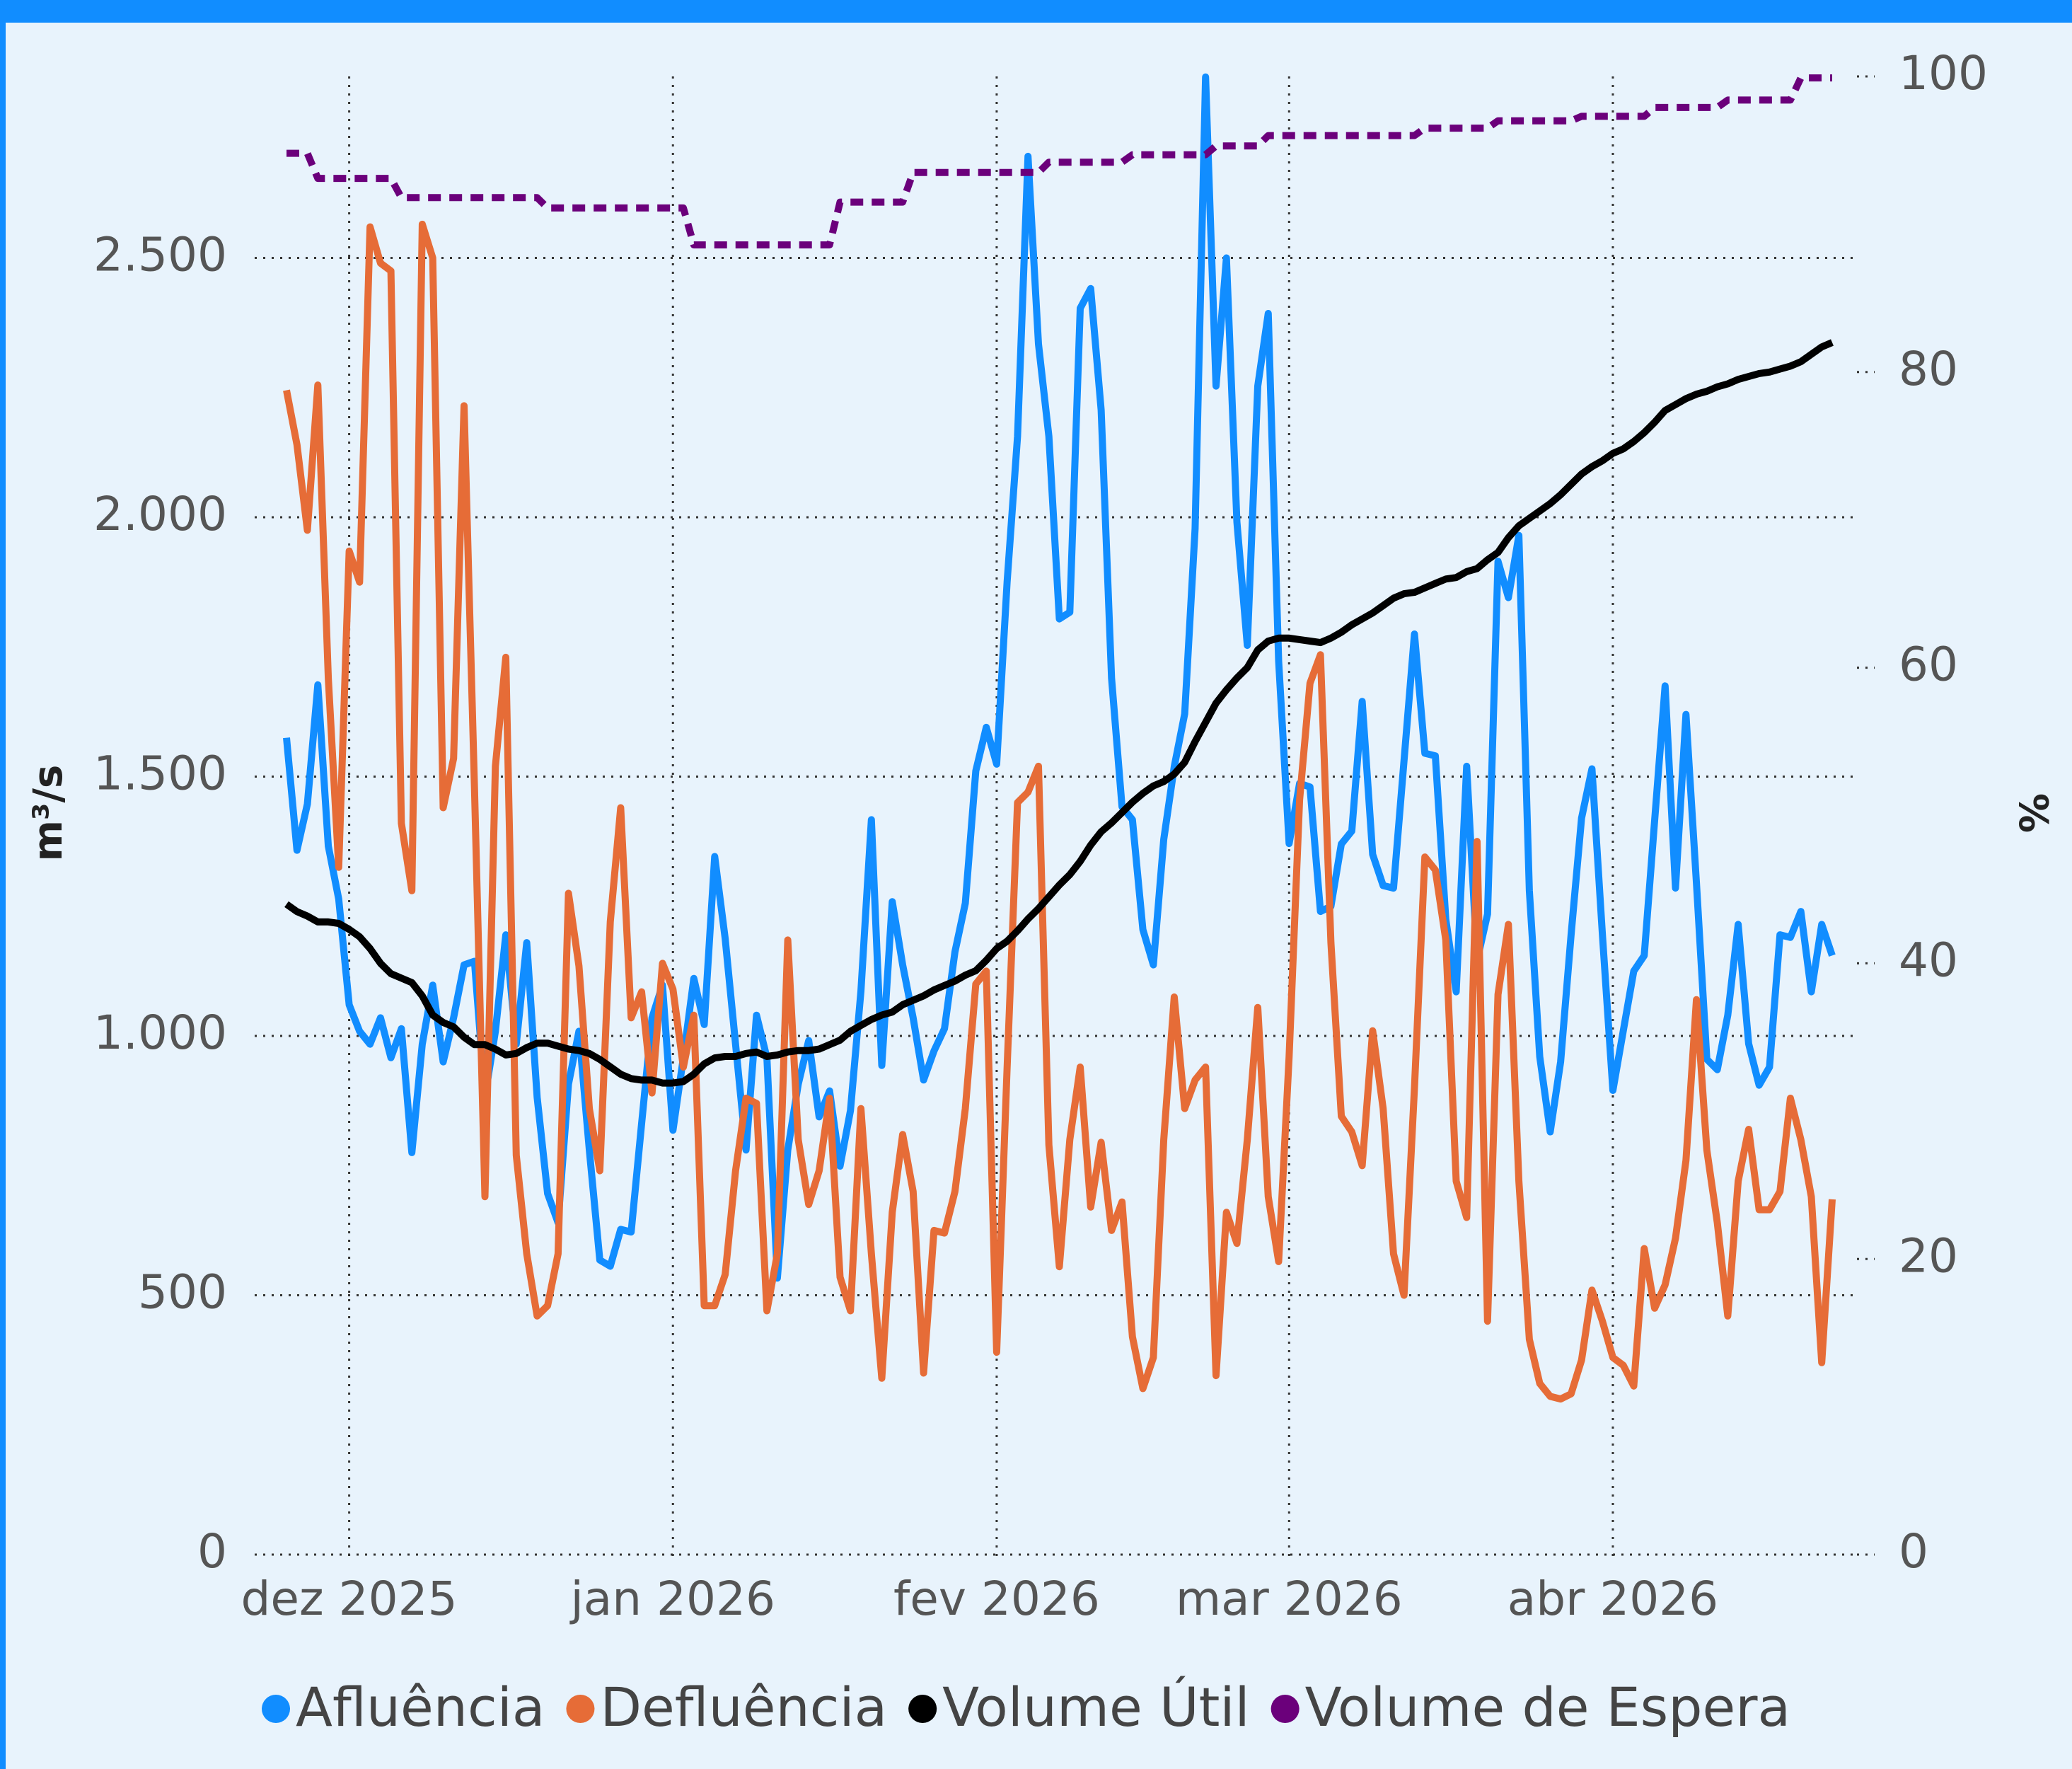 This screenshot has width=2072, height=1769. Describe the element at coordinates (3, 884) in the screenshot. I see `left-border` at that location.